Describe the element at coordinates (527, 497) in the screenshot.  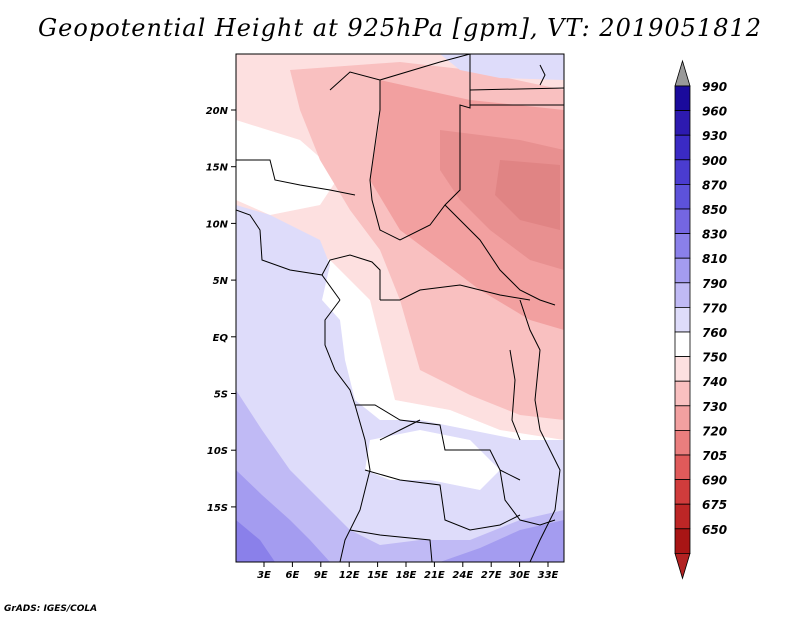
I see `border-malawi` at that location.